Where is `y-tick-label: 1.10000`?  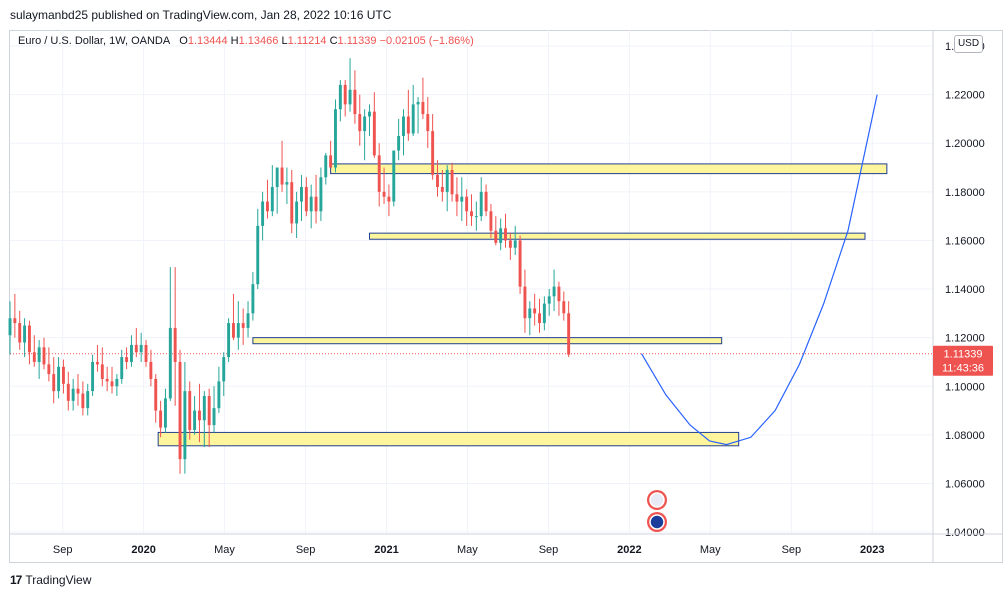 y-tick-label: 1.10000 is located at coordinates (965, 387).